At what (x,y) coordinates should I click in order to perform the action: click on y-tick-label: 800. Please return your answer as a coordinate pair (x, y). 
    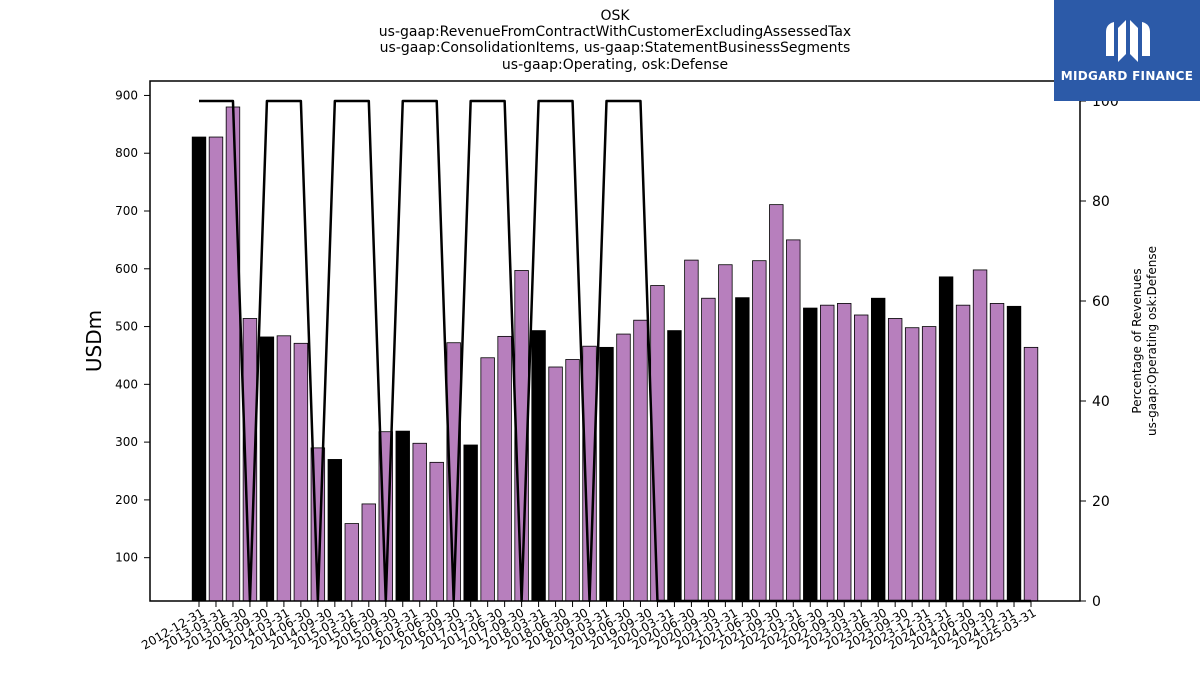
    Looking at the image, I should click on (126, 153).